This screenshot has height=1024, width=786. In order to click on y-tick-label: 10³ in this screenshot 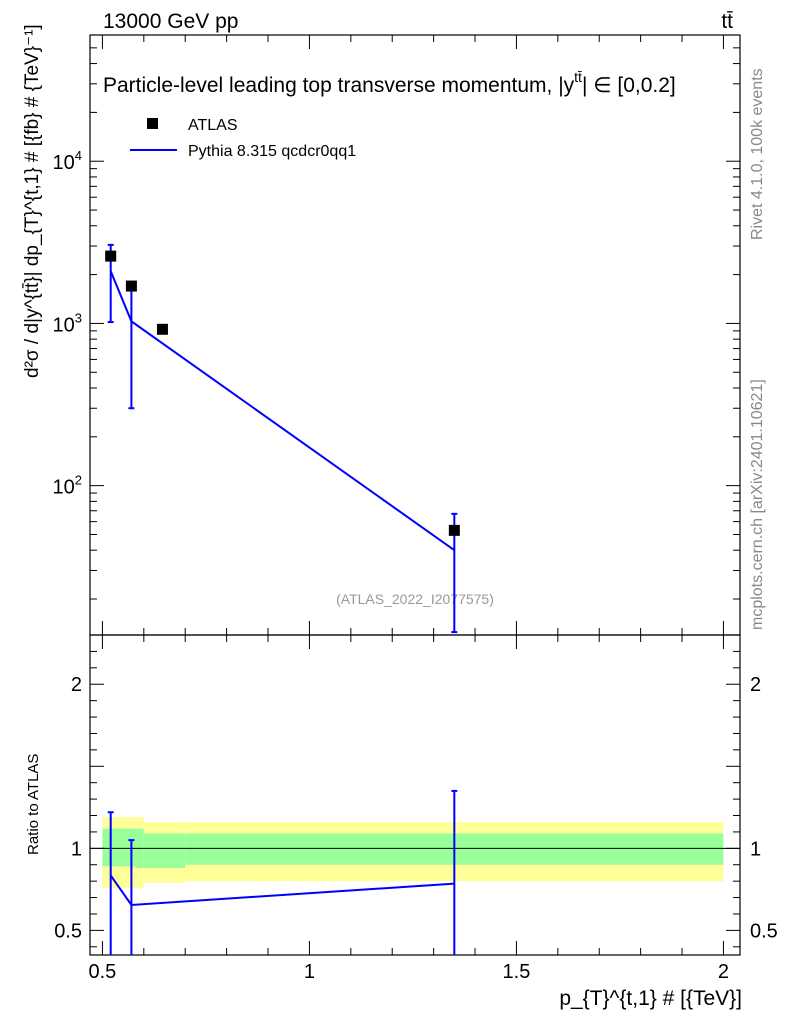, I will do `click(67, 323)`.